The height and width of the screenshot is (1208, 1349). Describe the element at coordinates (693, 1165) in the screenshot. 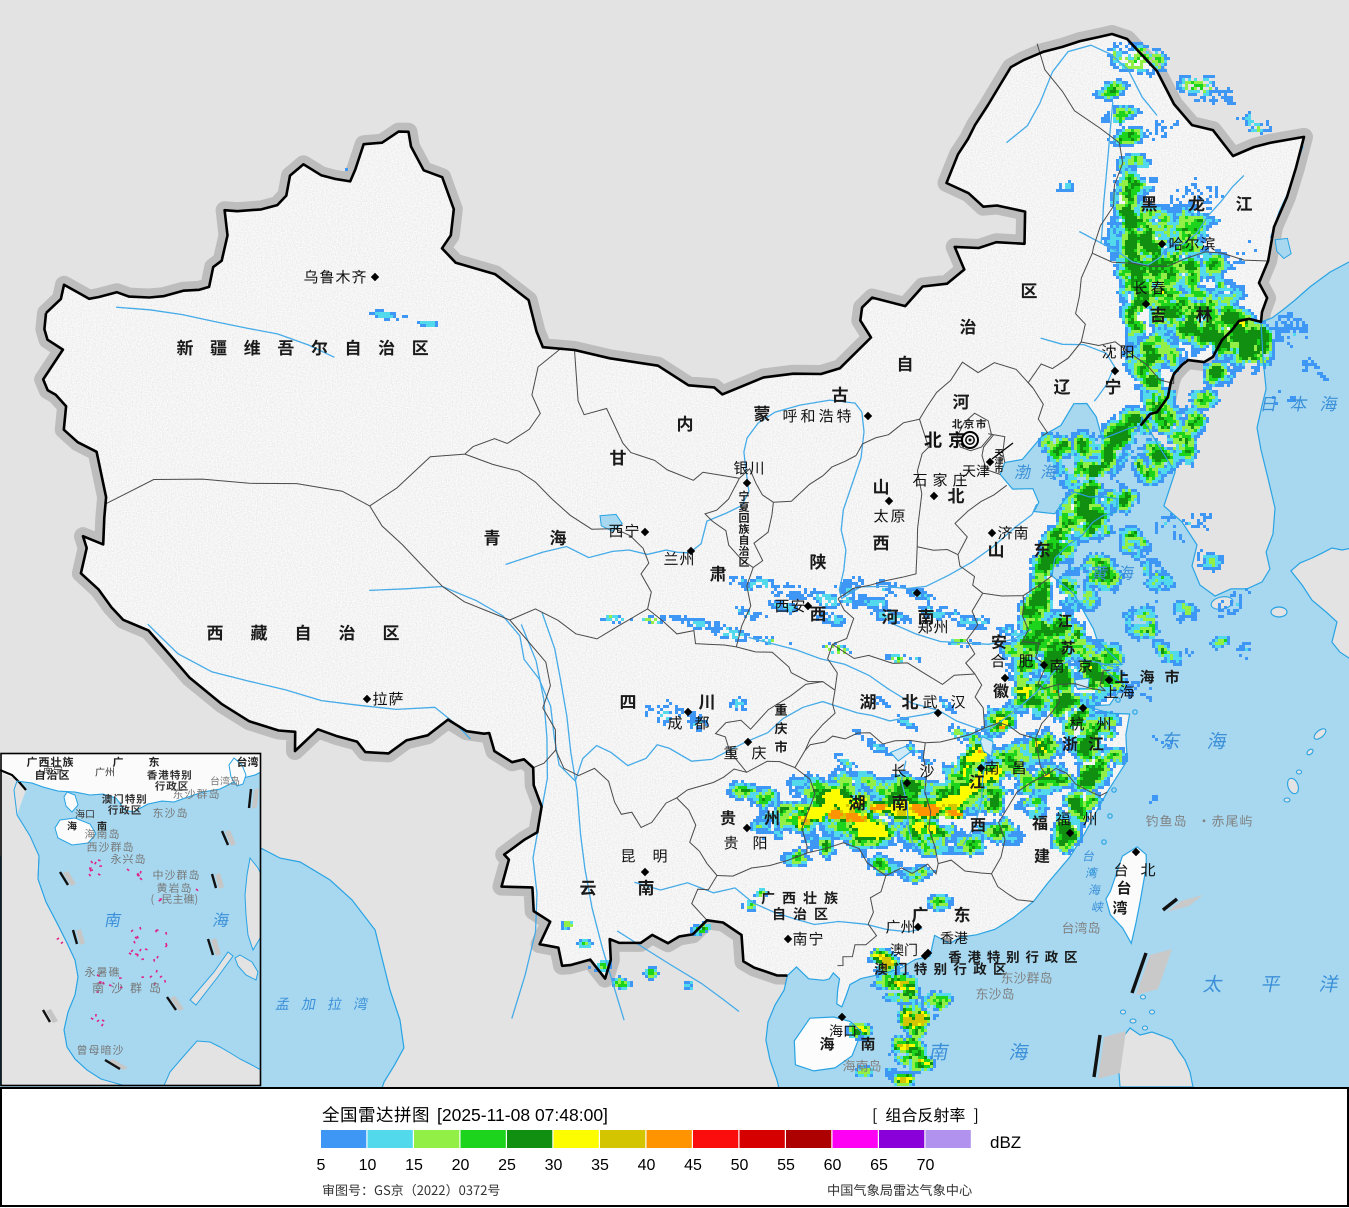

I see `svg-text: 45` at that location.